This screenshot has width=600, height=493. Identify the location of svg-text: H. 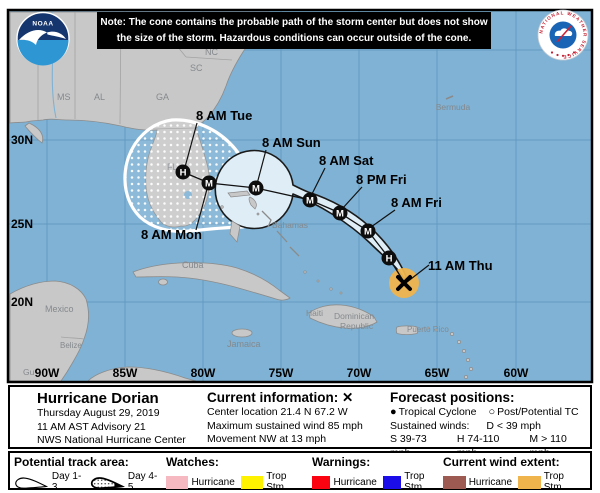
(183, 173).